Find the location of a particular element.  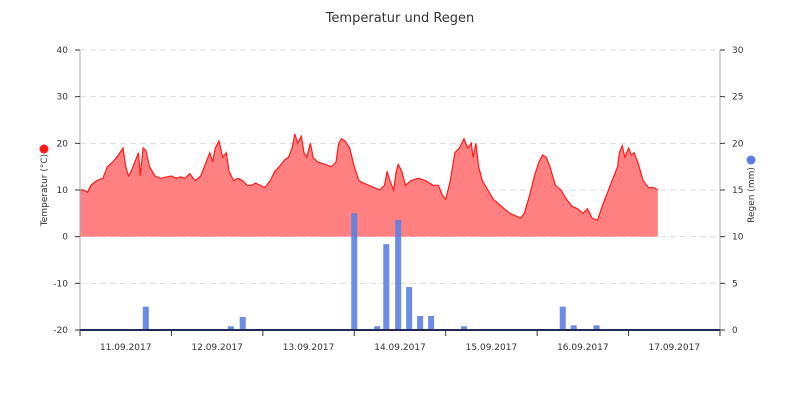

left-tick-label: -10 is located at coordinates (60, 284).